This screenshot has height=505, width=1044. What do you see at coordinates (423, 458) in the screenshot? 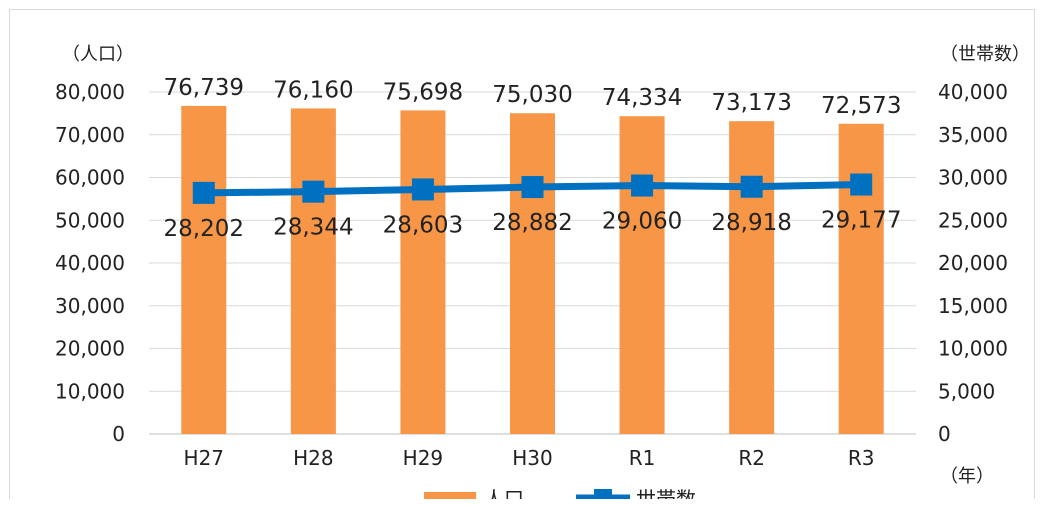
I see `x-category-label: H29` at bounding box center [423, 458].